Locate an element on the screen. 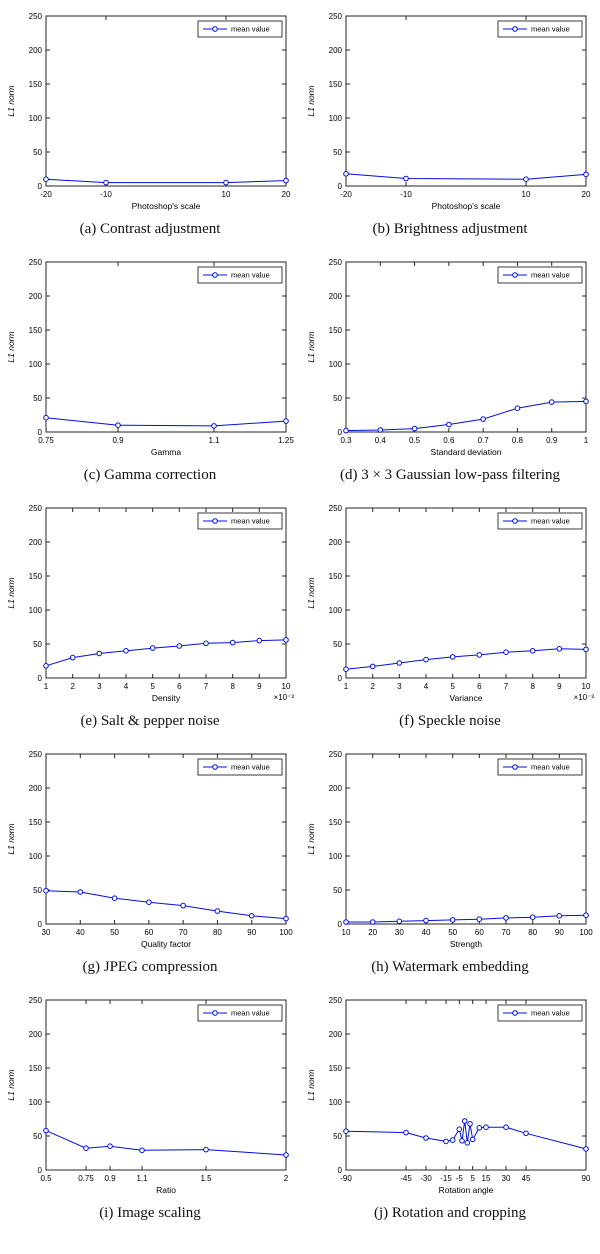 The image size is (600, 1254). x-axis: 10 20 30 40 50 60 70 80 90 100 is located at coordinates (467, 845).